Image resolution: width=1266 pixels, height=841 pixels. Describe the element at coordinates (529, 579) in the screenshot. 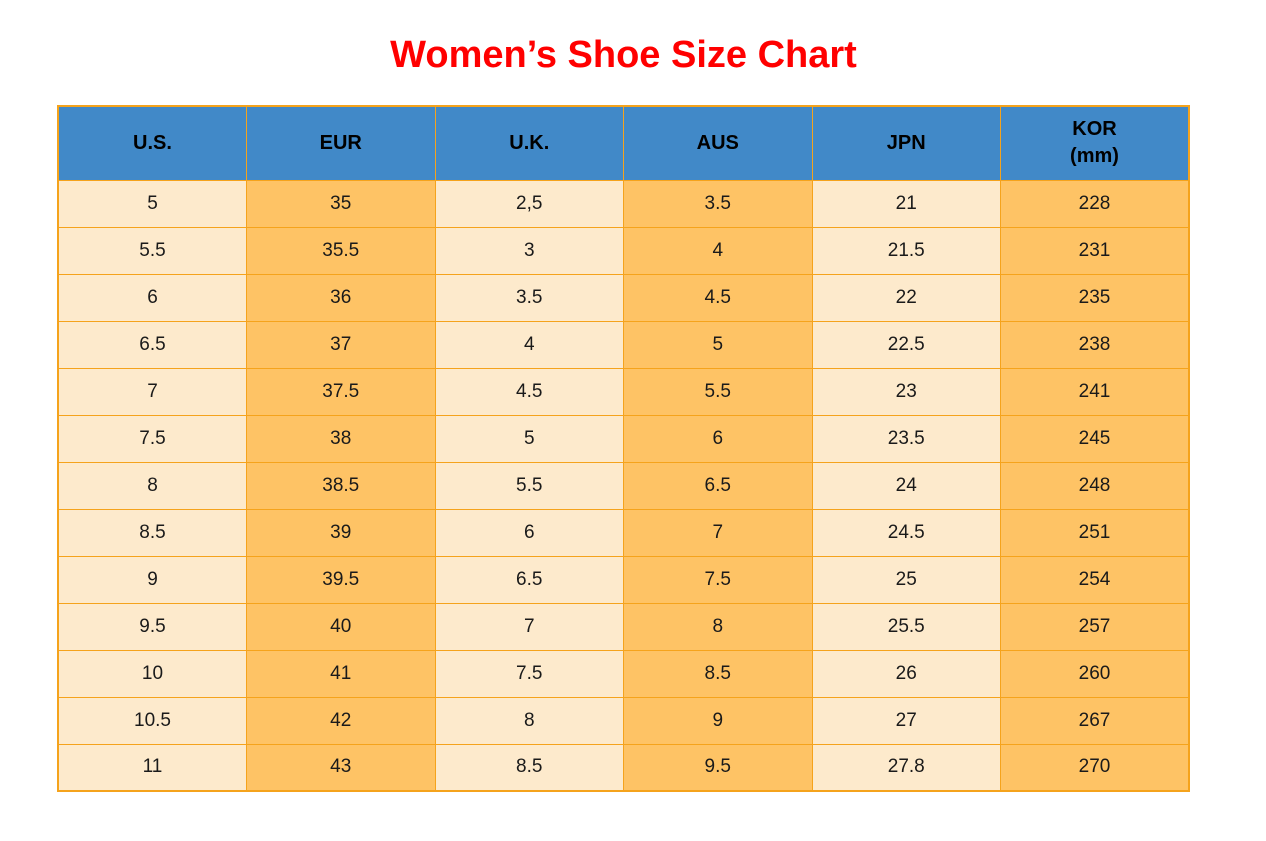

I see `cell-uk: 6.5` at that location.